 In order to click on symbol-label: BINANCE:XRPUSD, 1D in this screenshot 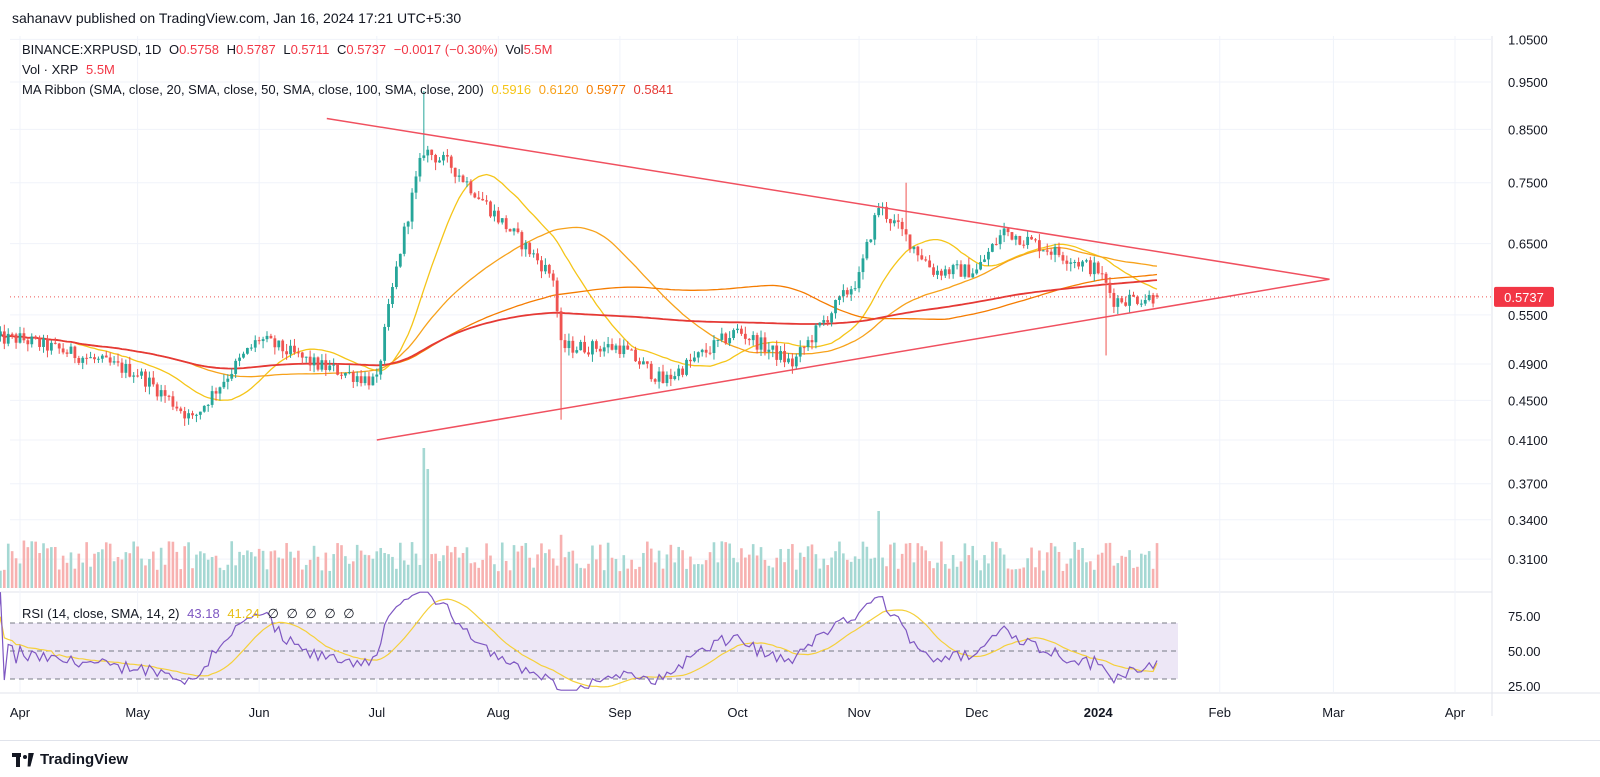, I will do `click(92, 49)`.